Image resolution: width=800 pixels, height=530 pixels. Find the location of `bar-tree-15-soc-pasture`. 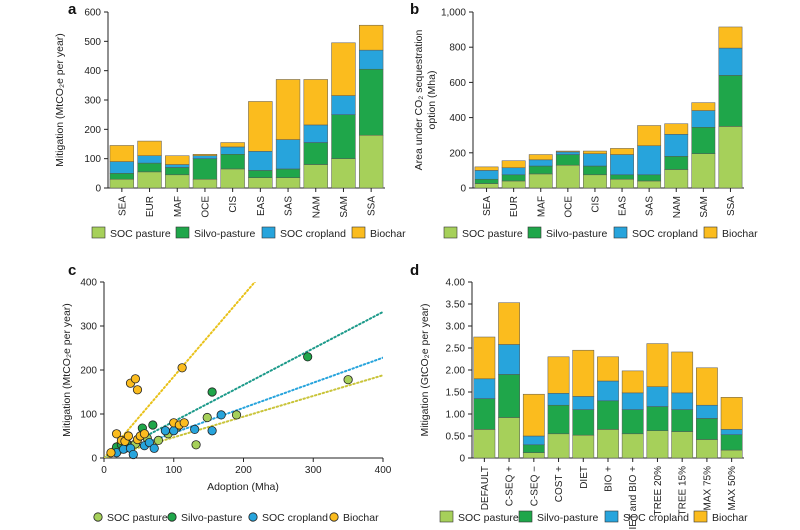

bar-tree-15-soc-pasture is located at coordinates (682, 445).